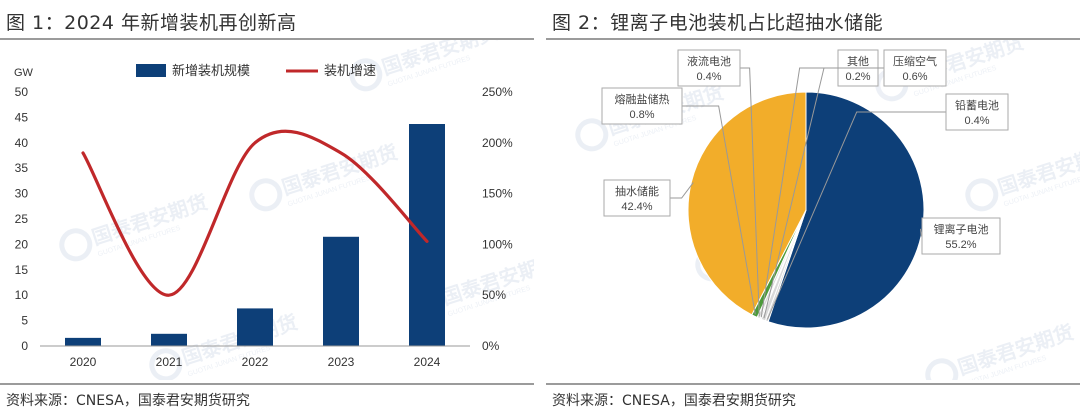 Image resolution: width=1080 pixels, height=416 pixels. Describe the element at coordinates (151, 70) in the screenshot. I see `legend-bar-swatch` at that location.